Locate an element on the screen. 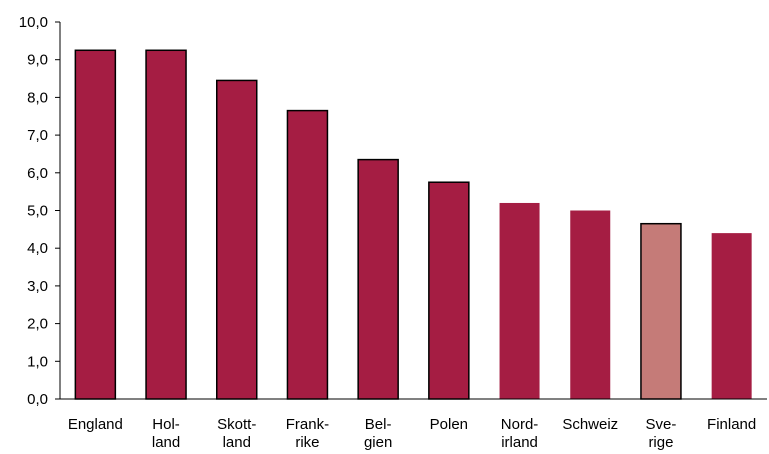  x-tick-label: Hol-land is located at coordinates (166, 433).